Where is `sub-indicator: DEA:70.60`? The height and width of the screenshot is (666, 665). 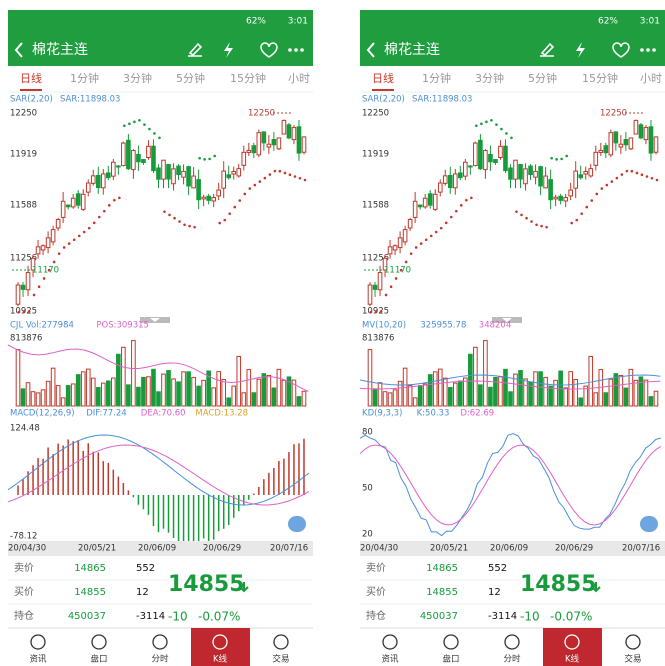 sub-indicator: DEA:70.60 is located at coordinates (163, 414).